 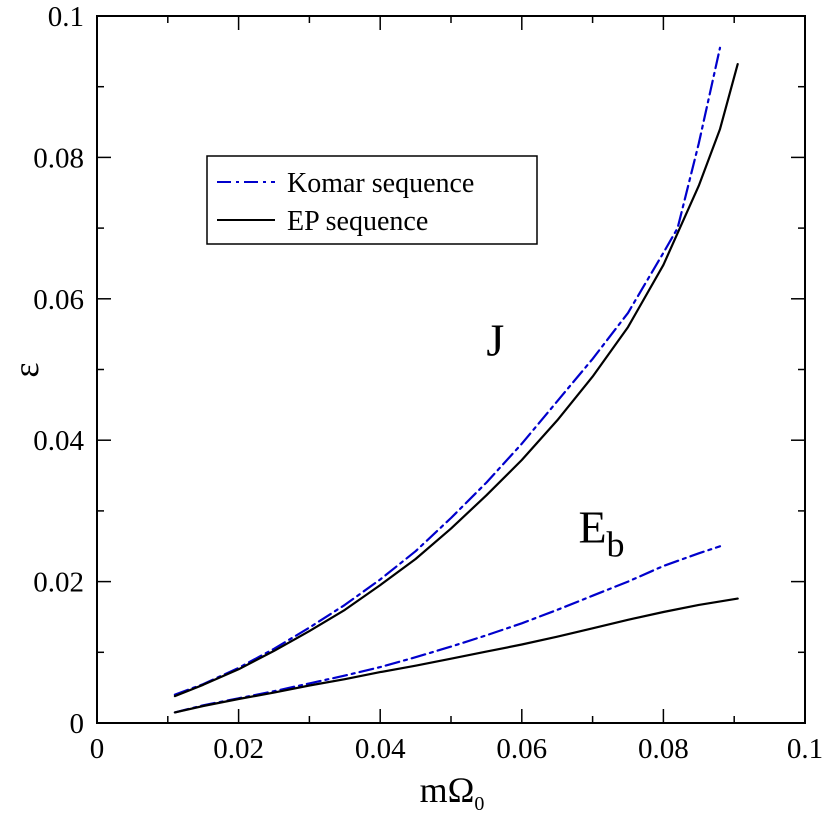 What do you see at coordinates (805, 749) in the screenshot?
I see `x-tick-label: 0.1` at bounding box center [805, 749].